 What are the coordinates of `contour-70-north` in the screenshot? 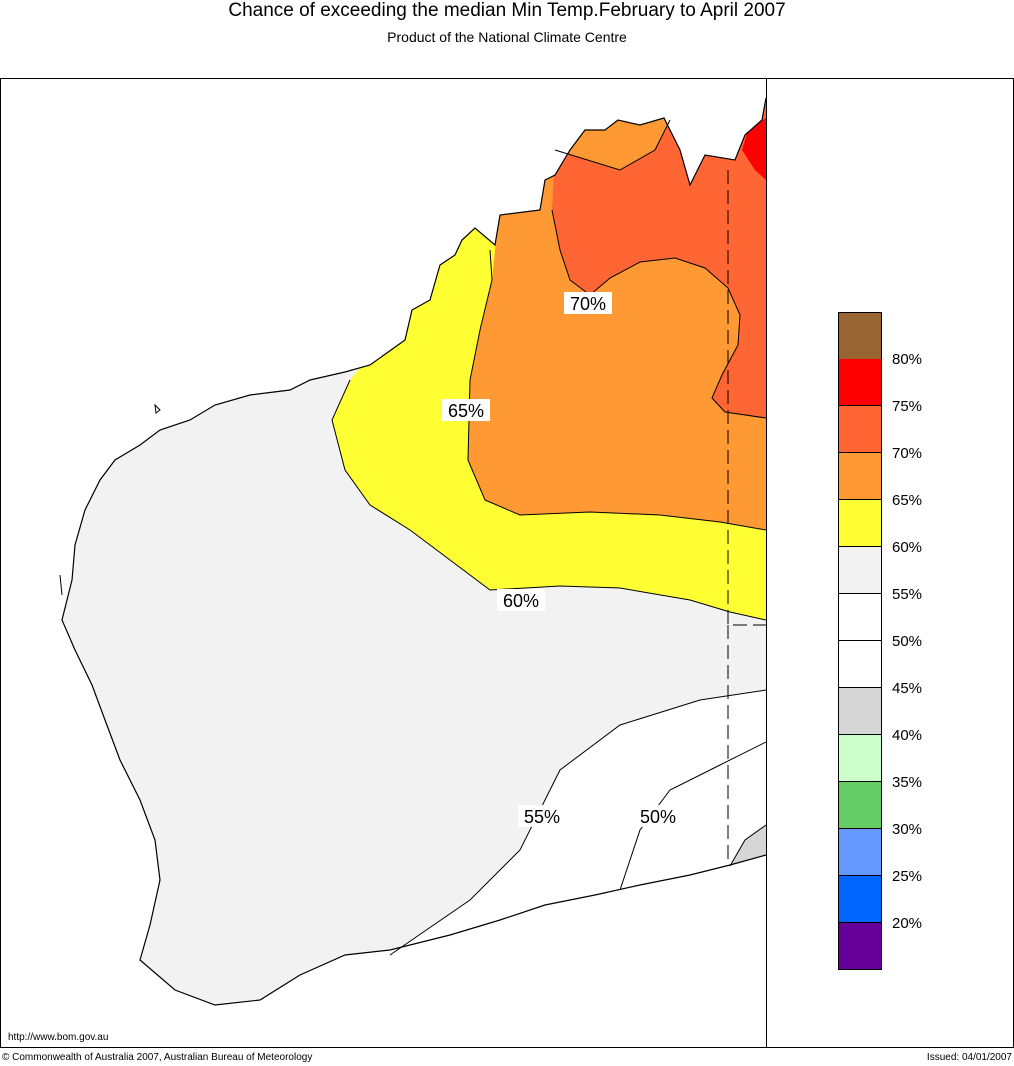 It's located at (612, 145).